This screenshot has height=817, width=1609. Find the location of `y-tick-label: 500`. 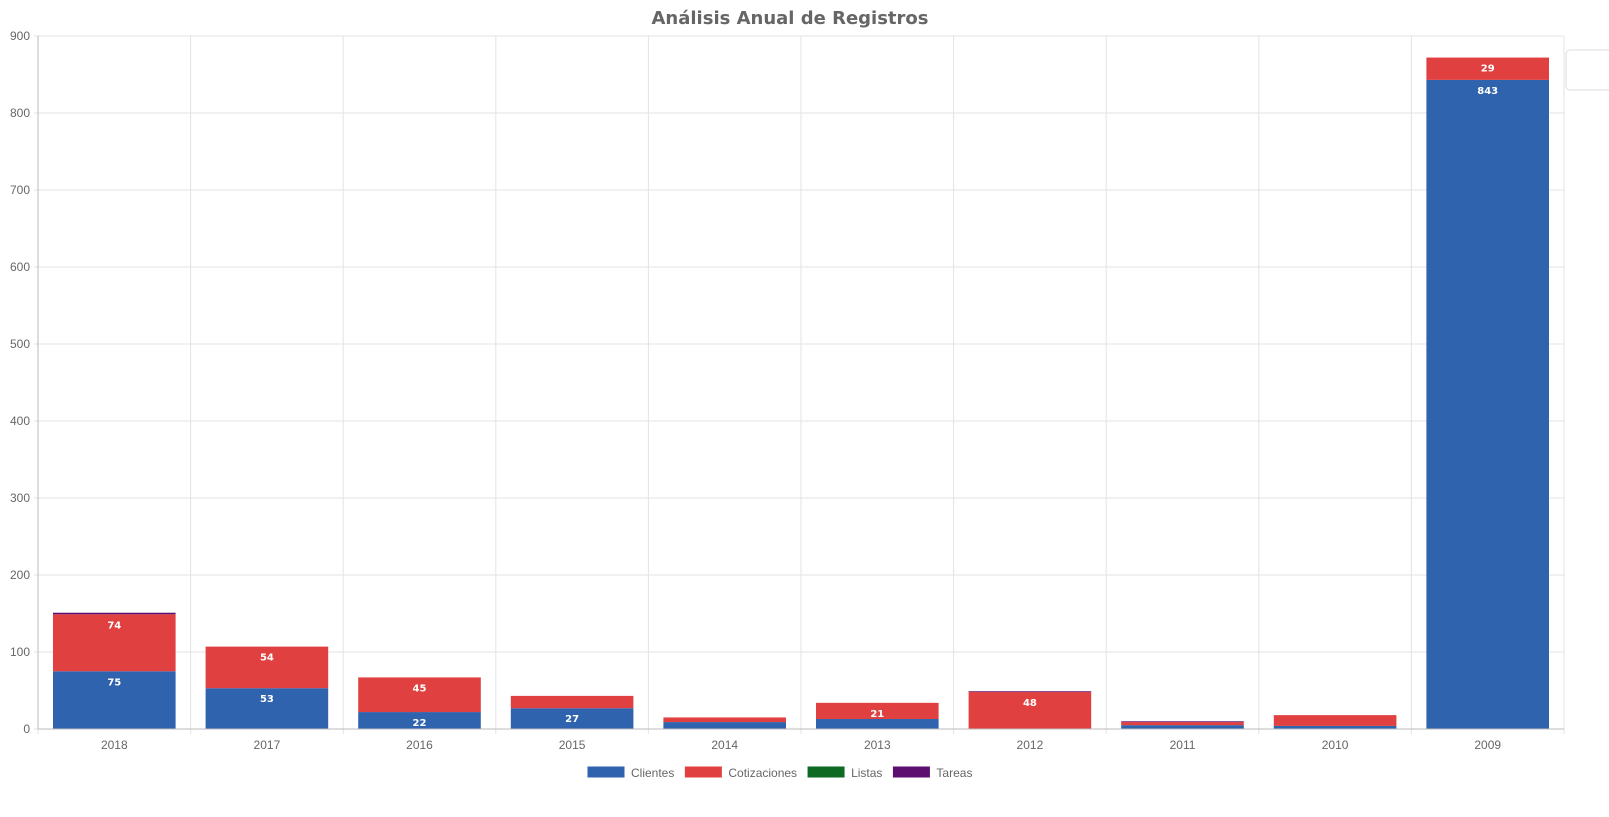

y-tick-label: 500 is located at coordinates (20, 344).